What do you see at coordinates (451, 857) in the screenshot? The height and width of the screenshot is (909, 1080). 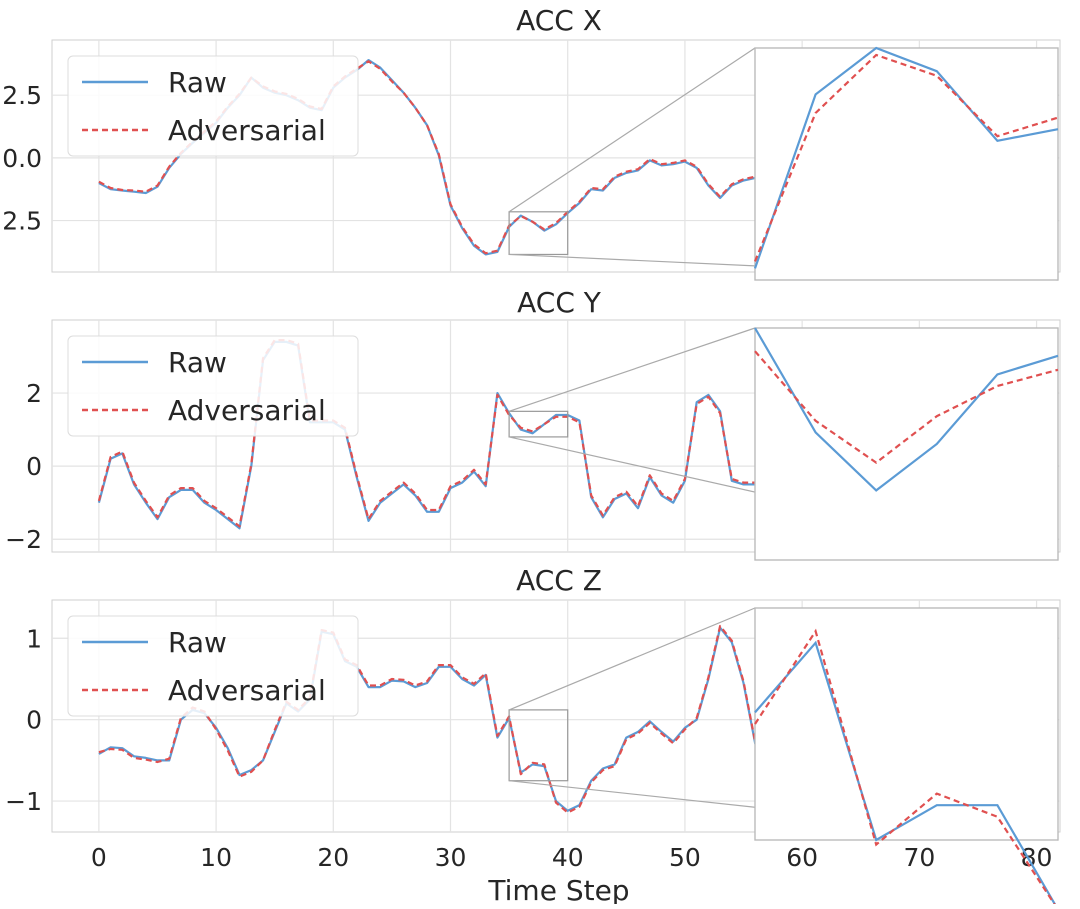 I see `x-tick-label: 30` at bounding box center [451, 857].